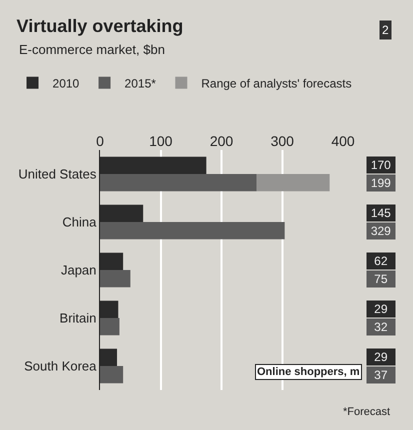 The image size is (413, 430). I want to click on y-tick-label: South Korea, so click(61, 366).